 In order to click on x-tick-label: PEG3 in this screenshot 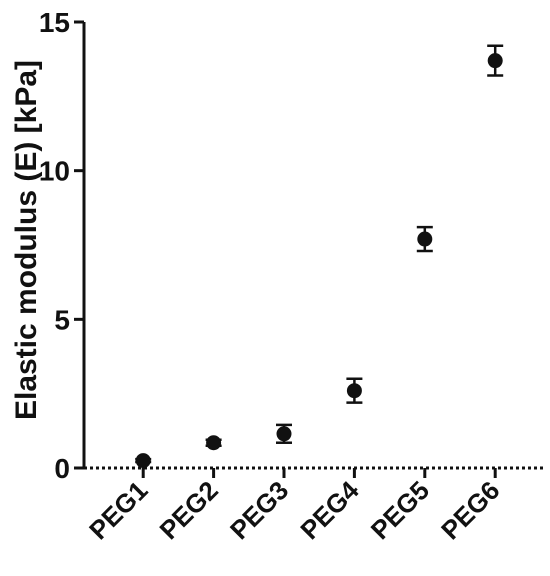, I will do `click(259, 510)`.